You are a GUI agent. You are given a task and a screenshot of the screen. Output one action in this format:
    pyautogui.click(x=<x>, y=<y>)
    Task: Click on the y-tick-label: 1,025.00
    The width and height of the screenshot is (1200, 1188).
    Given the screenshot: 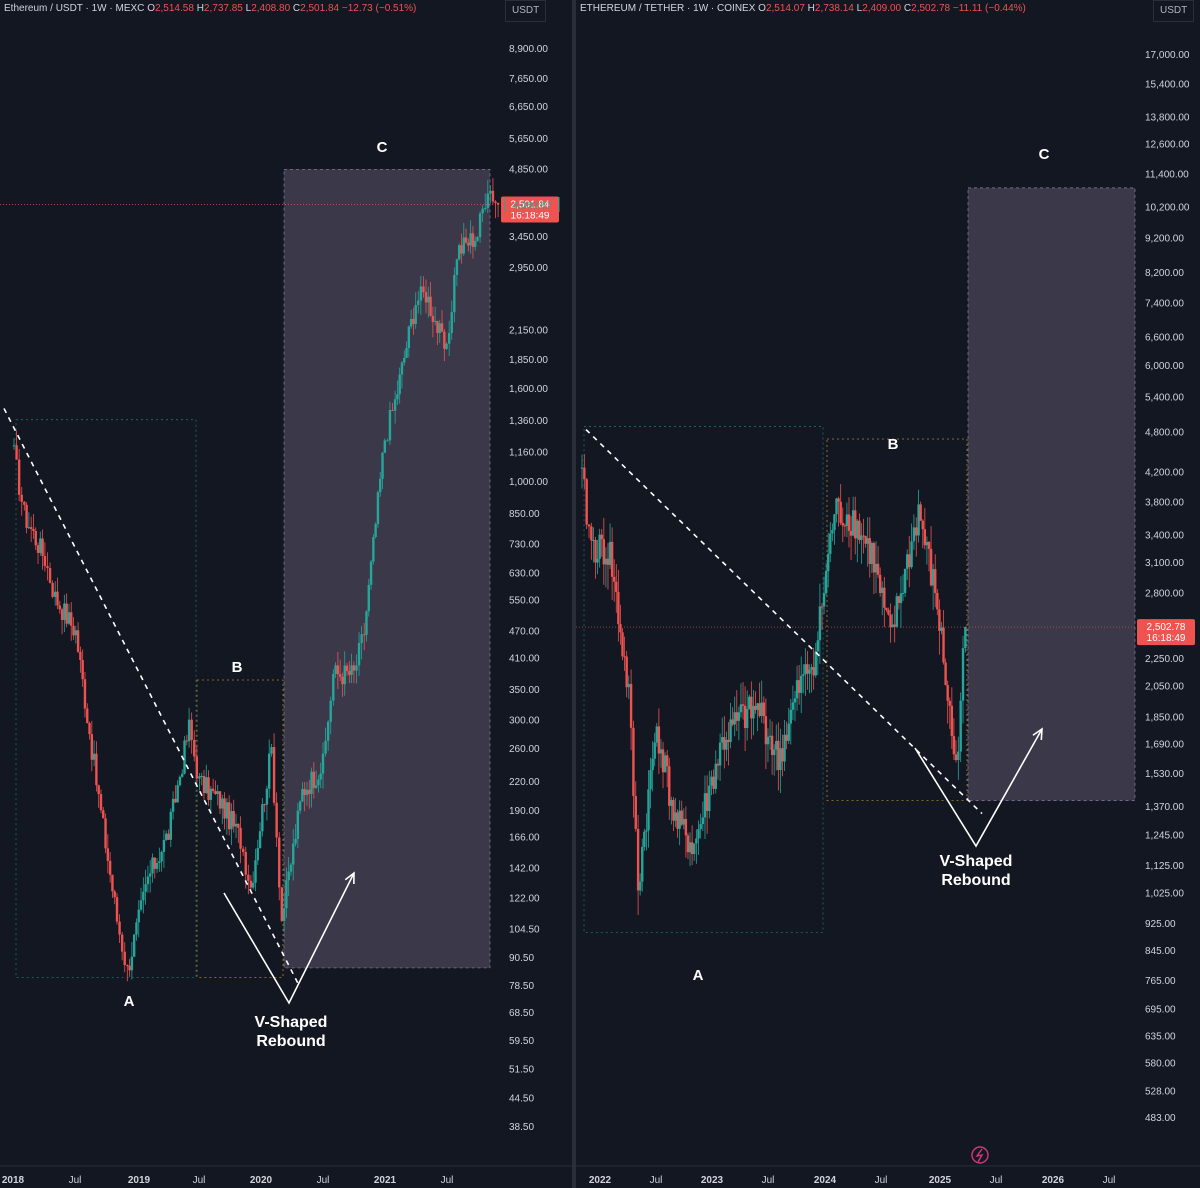 What is the action you would take?
    pyautogui.click(x=1164, y=894)
    